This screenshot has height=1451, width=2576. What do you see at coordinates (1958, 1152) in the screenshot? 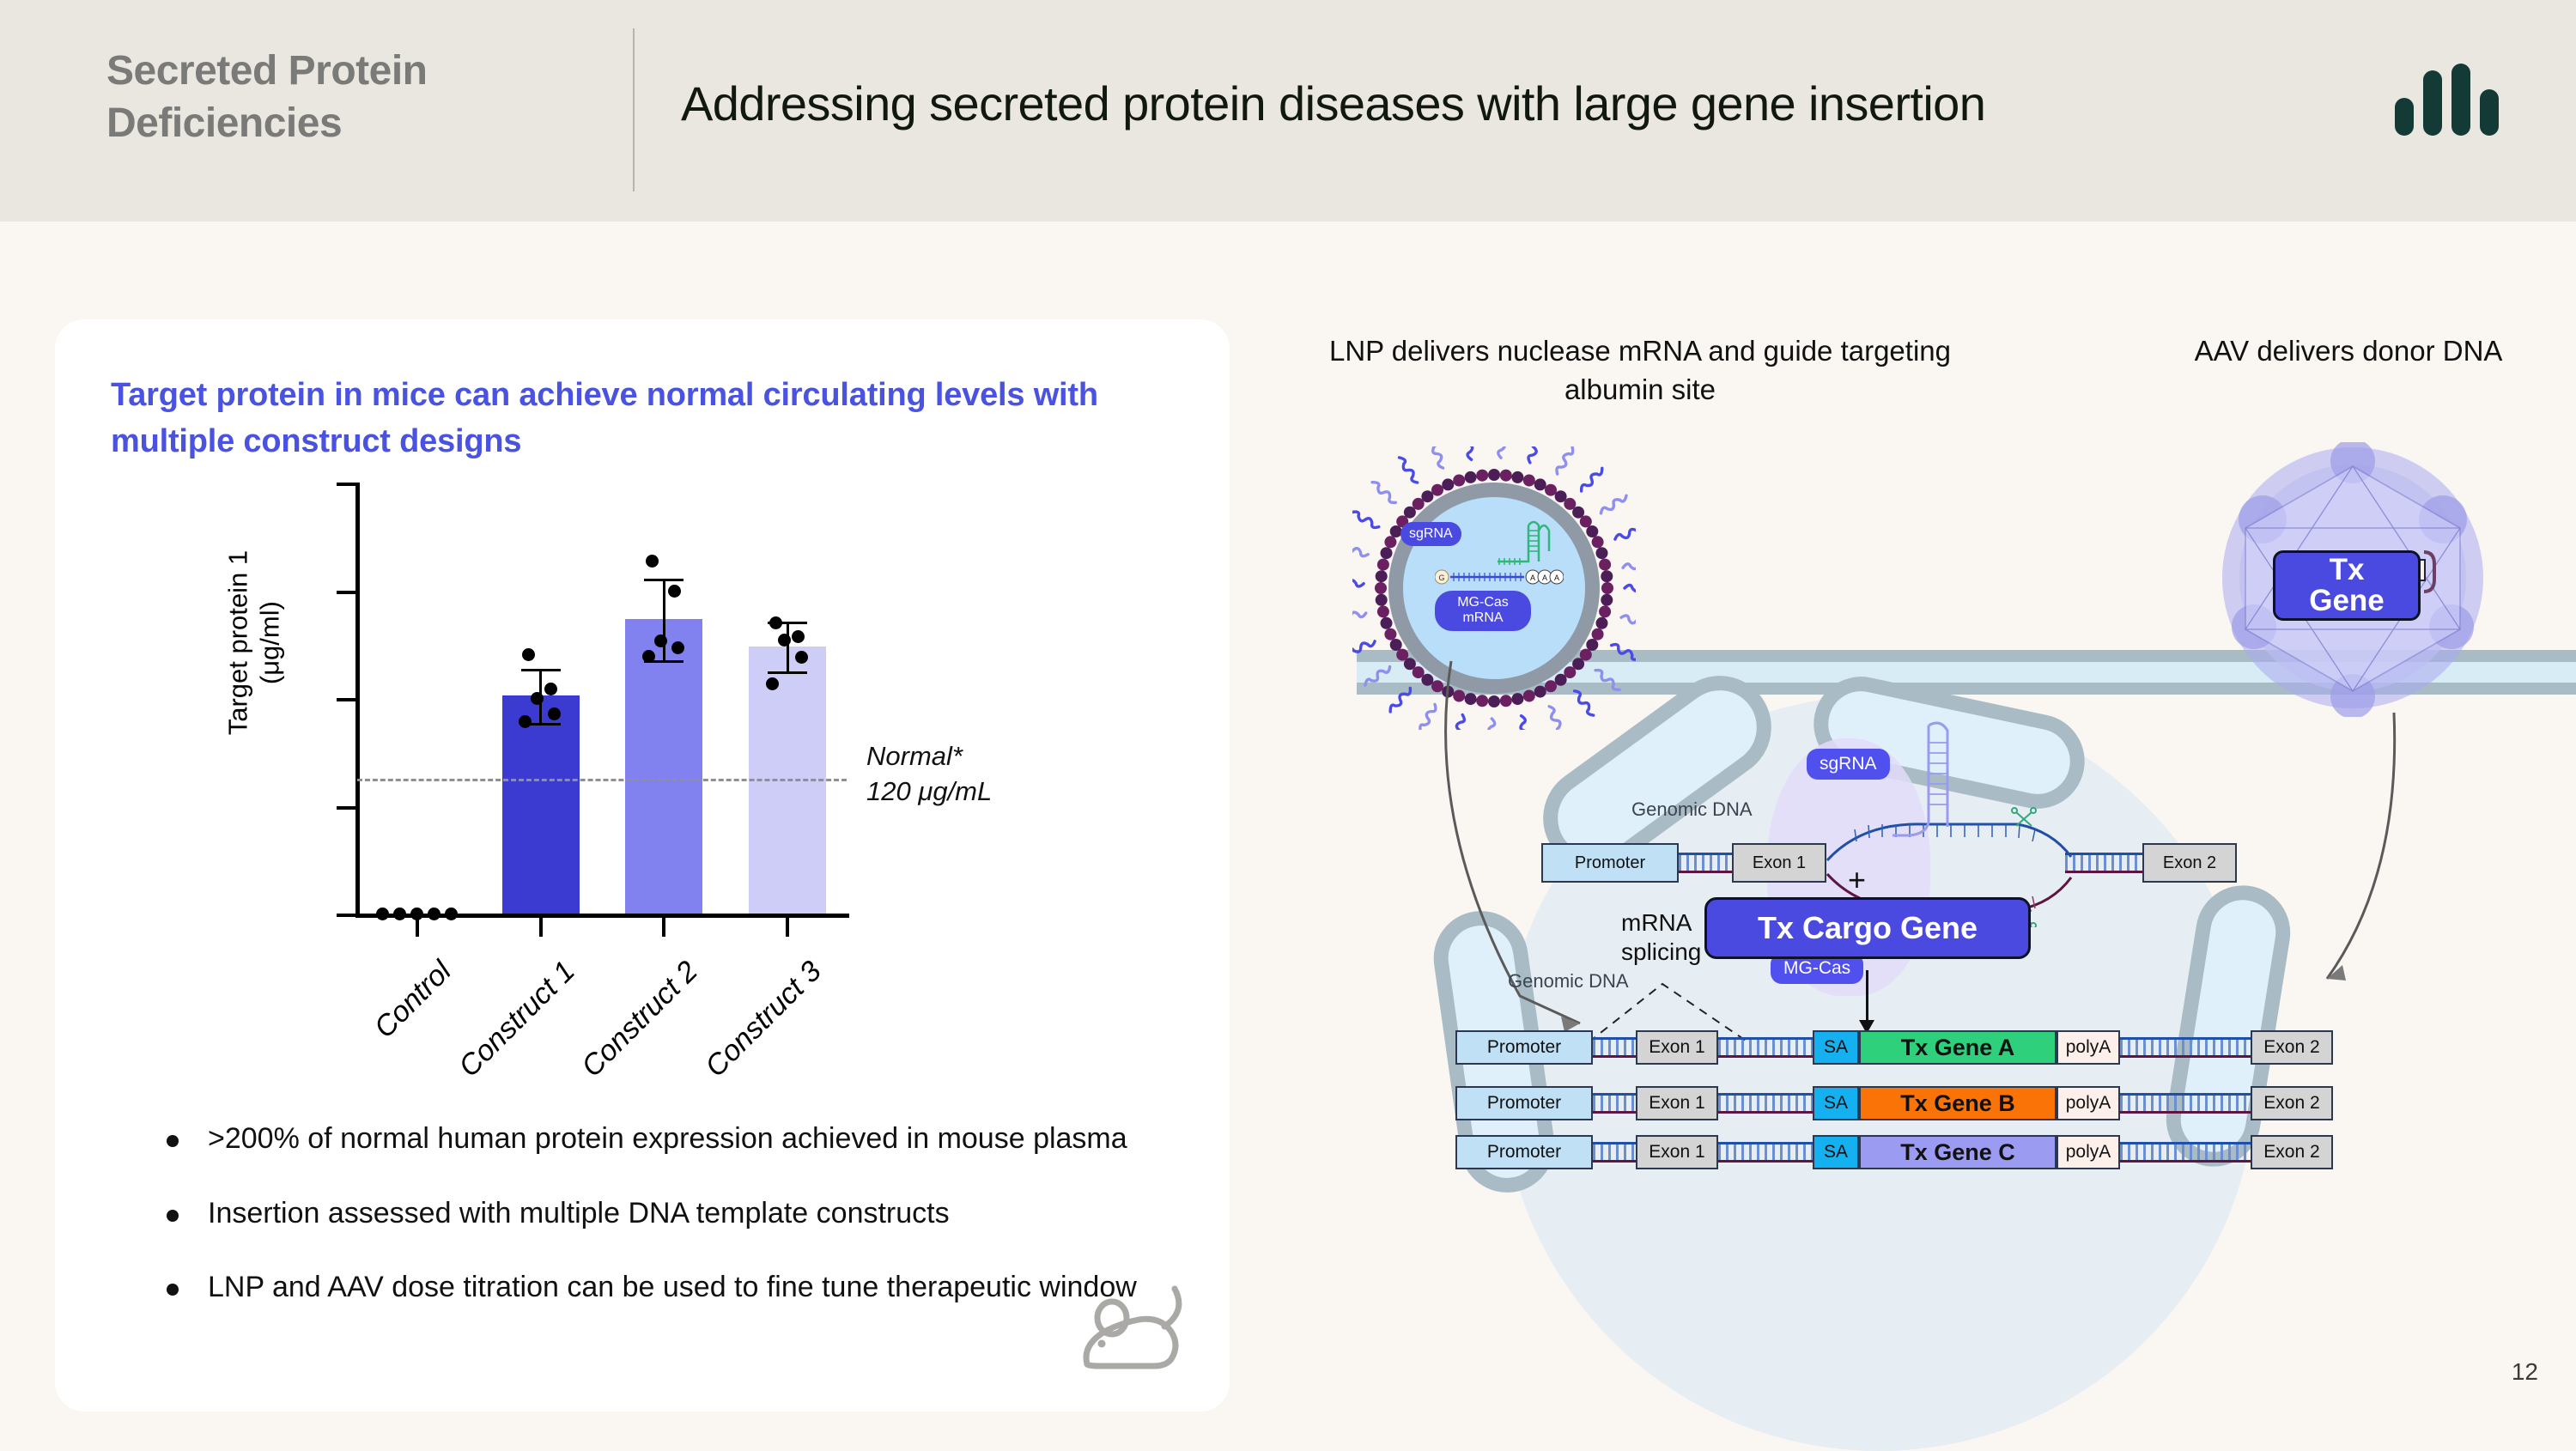
I see `construct-gene: Tx Gene C` at bounding box center [1958, 1152].